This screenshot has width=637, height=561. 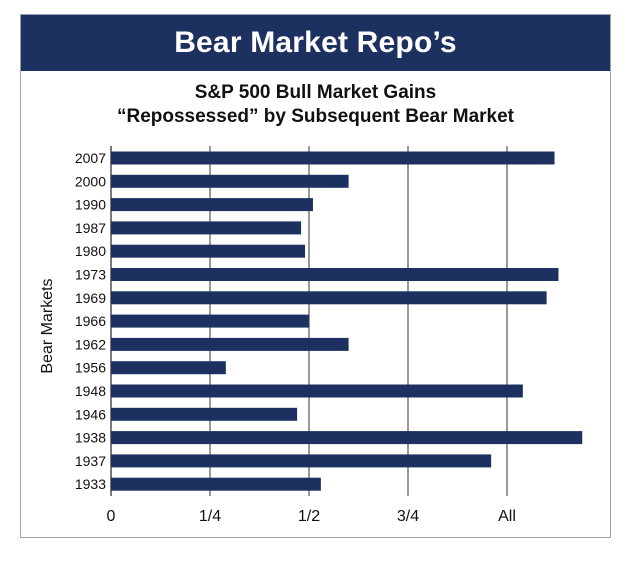 I want to click on bar-1946, so click(x=204, y=414).